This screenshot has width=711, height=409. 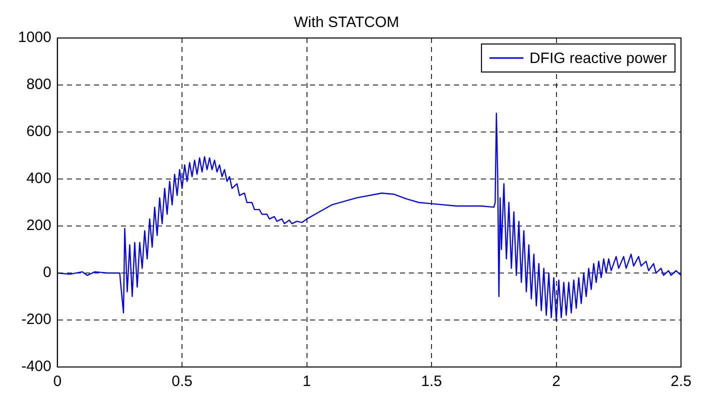 I want to click on x-tick-label: 1.5, so click(x=431, y=381).